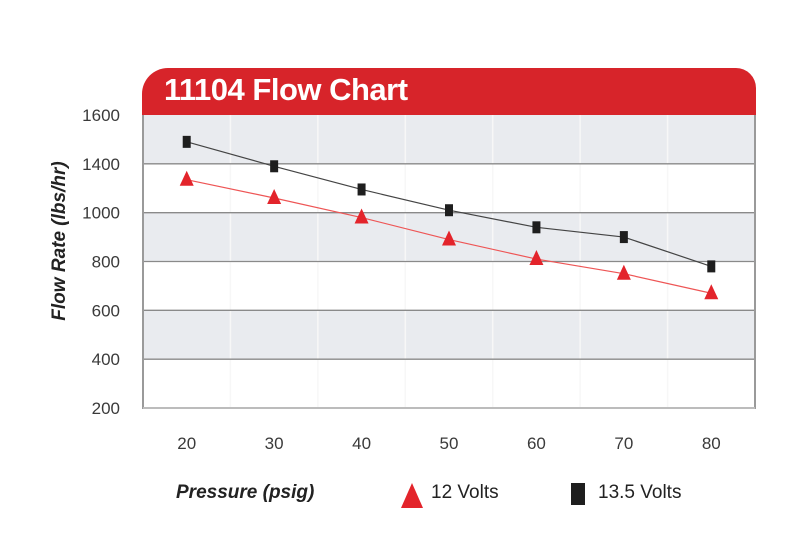 This screenshot has width=800, height=554. What do you see at coordinates (274, 443) in the screenshot?
I see `x-tick-label: 30` at bounding box center [274, 443].